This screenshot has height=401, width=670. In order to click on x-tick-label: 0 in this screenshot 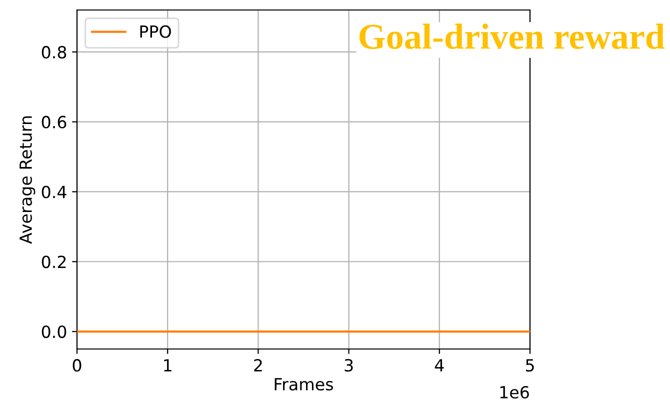, I will do `click(77, 365)`.